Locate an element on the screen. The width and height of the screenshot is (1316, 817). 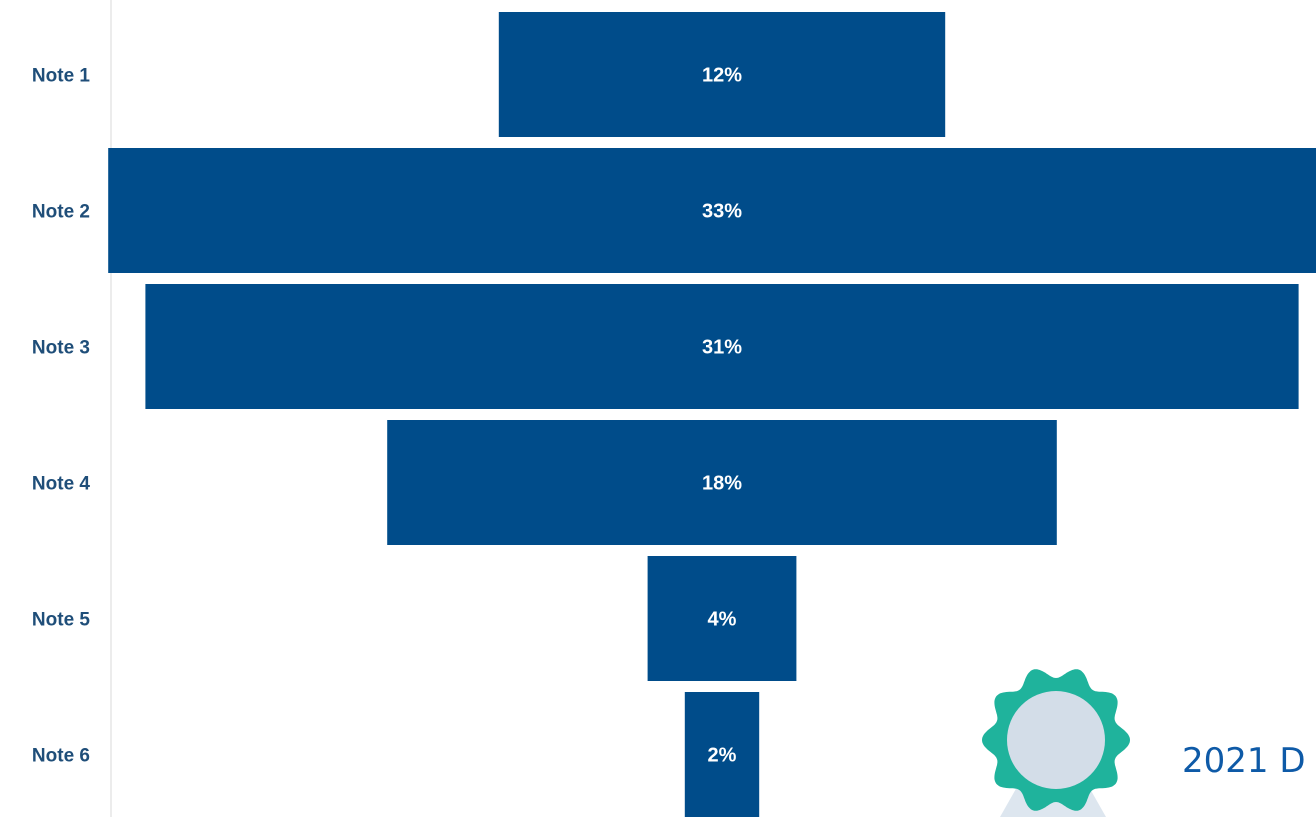
category-label: Note 2 is located at coordinates (61, 212).